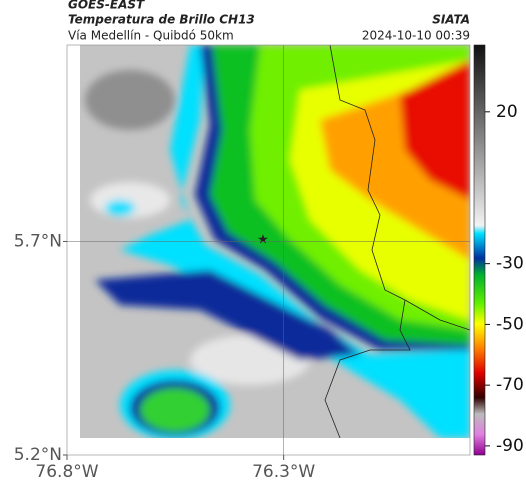 The image size is (526, 491). I want to click on colorbar-tick-label: -30, so click(510, 264).